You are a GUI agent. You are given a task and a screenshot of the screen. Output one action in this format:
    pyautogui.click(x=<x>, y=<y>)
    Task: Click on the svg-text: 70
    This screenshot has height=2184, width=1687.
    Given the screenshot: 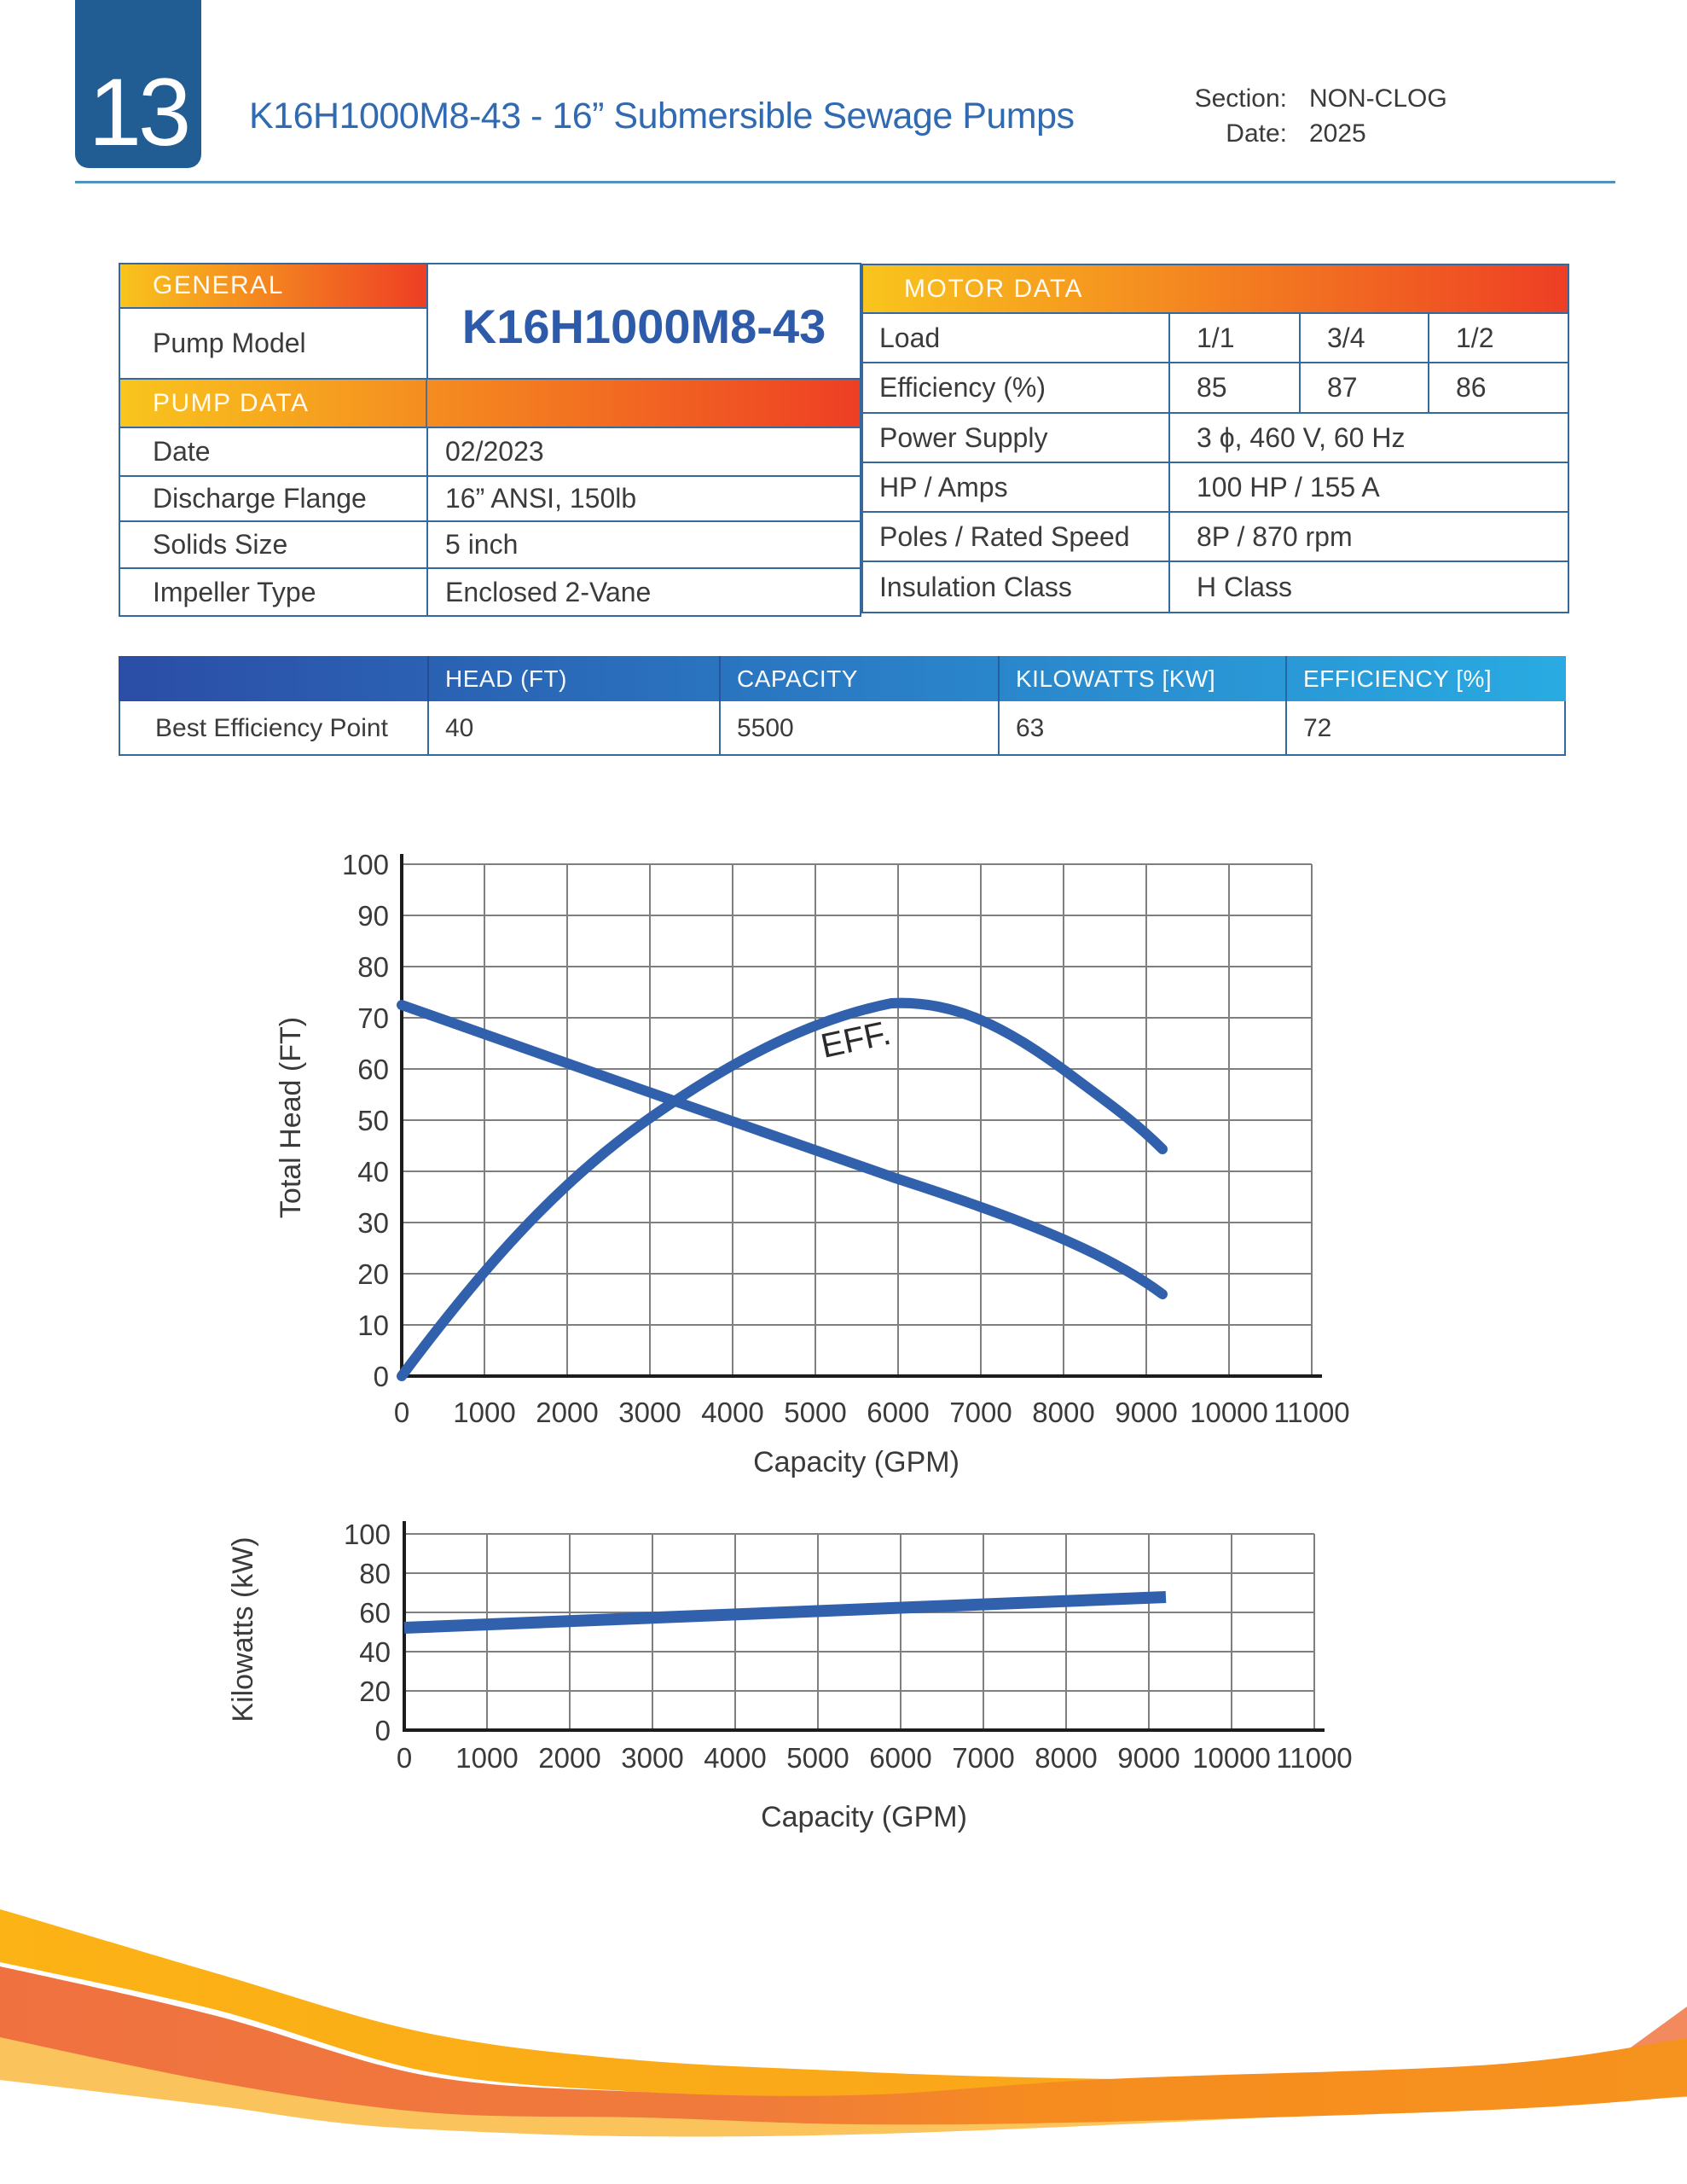 What is the action you would take?
    pyautogui.click(x=373, y=1018)
    